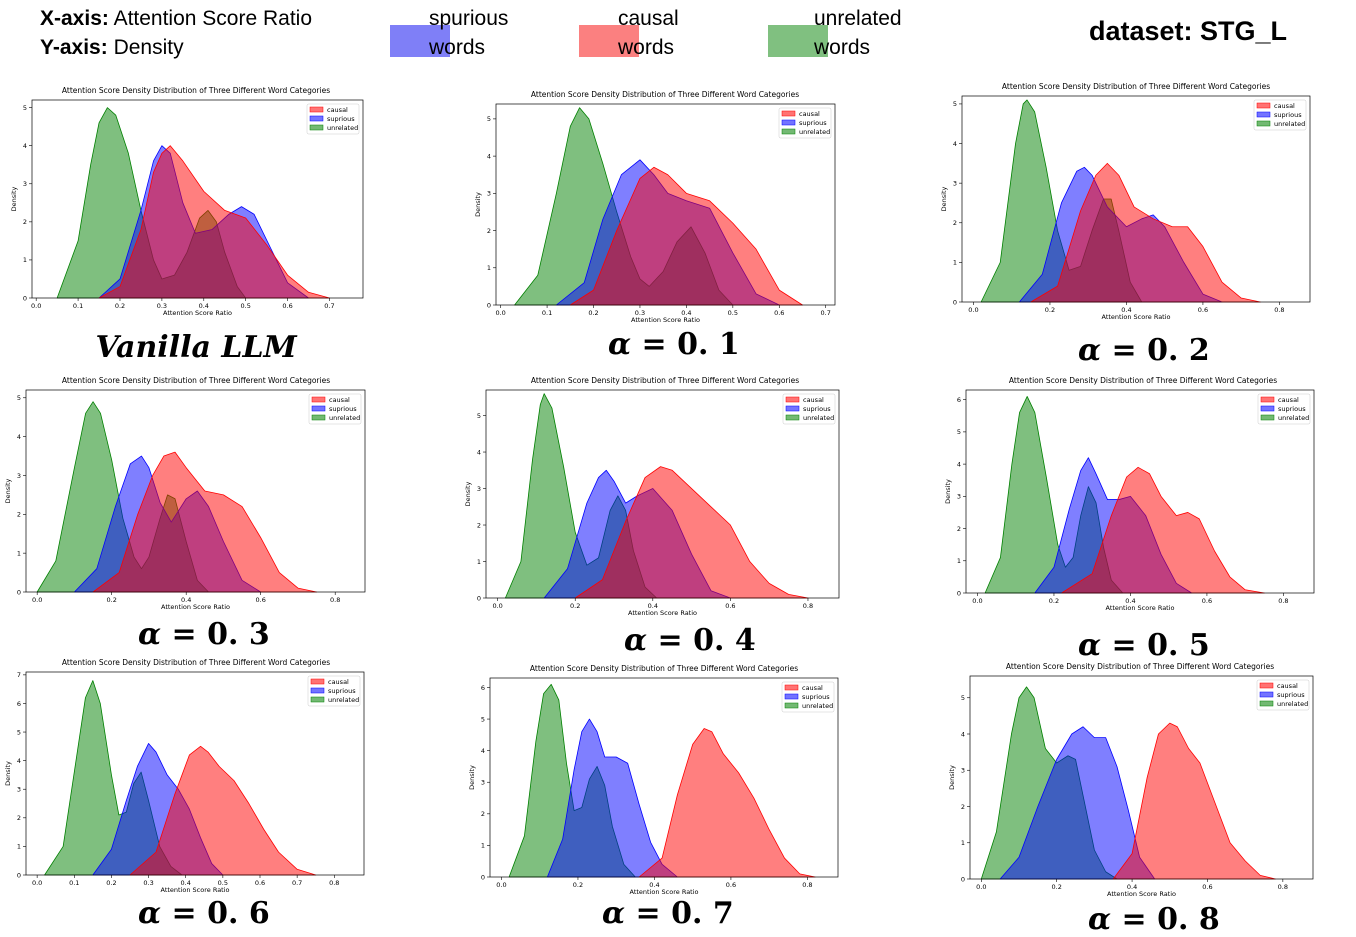 The height and width of the screenshot is (937, 1356). What do you see at coordinates (74, 18) in the screenshot?
I see `x-axis-key: X-axis:` at bounding box center [74, 18].